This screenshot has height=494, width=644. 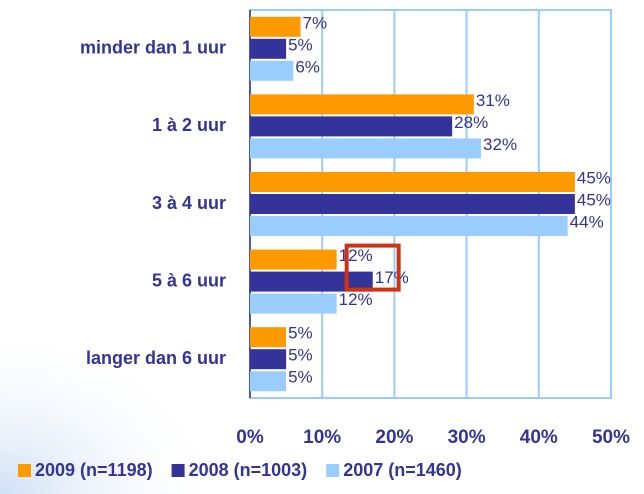 What do you see at coordinates (394, 437) in the screenshot?
I see `x-tick-label: 20%` at bounding box center [394, 437].